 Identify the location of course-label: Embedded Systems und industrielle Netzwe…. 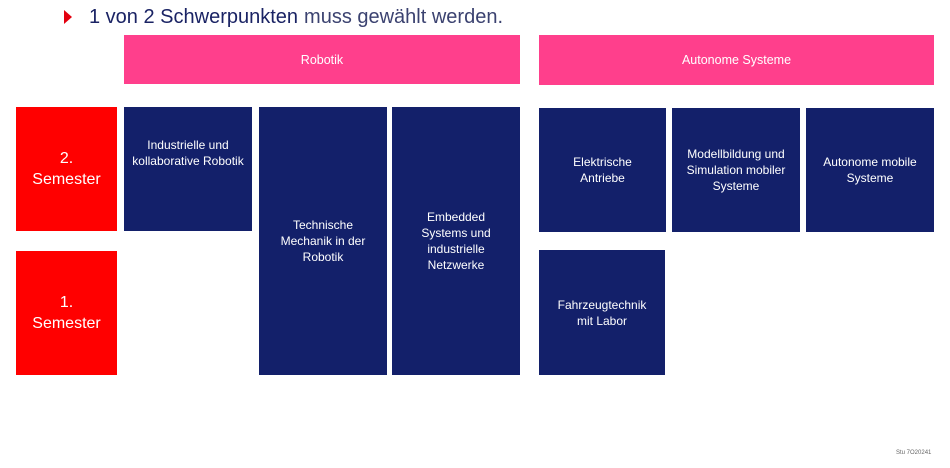
(456, 241).